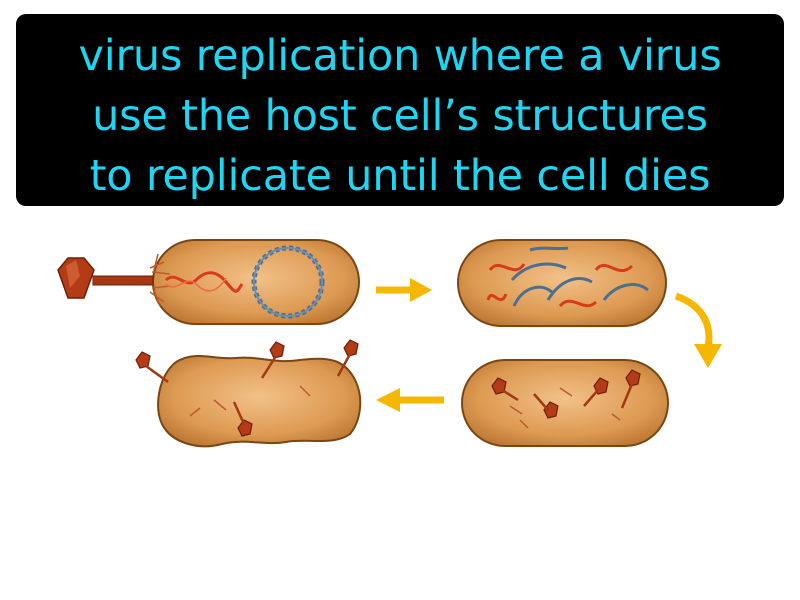 The image size is (800, 600). I want to click on phage-attaching, so click(114, 280).